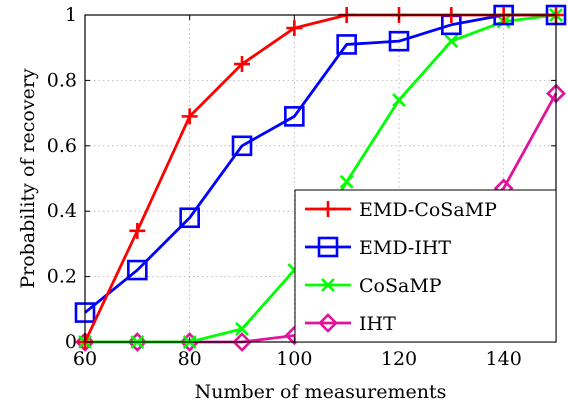  I want to click on legend-item: EMD-IHT, so click(378, 247).